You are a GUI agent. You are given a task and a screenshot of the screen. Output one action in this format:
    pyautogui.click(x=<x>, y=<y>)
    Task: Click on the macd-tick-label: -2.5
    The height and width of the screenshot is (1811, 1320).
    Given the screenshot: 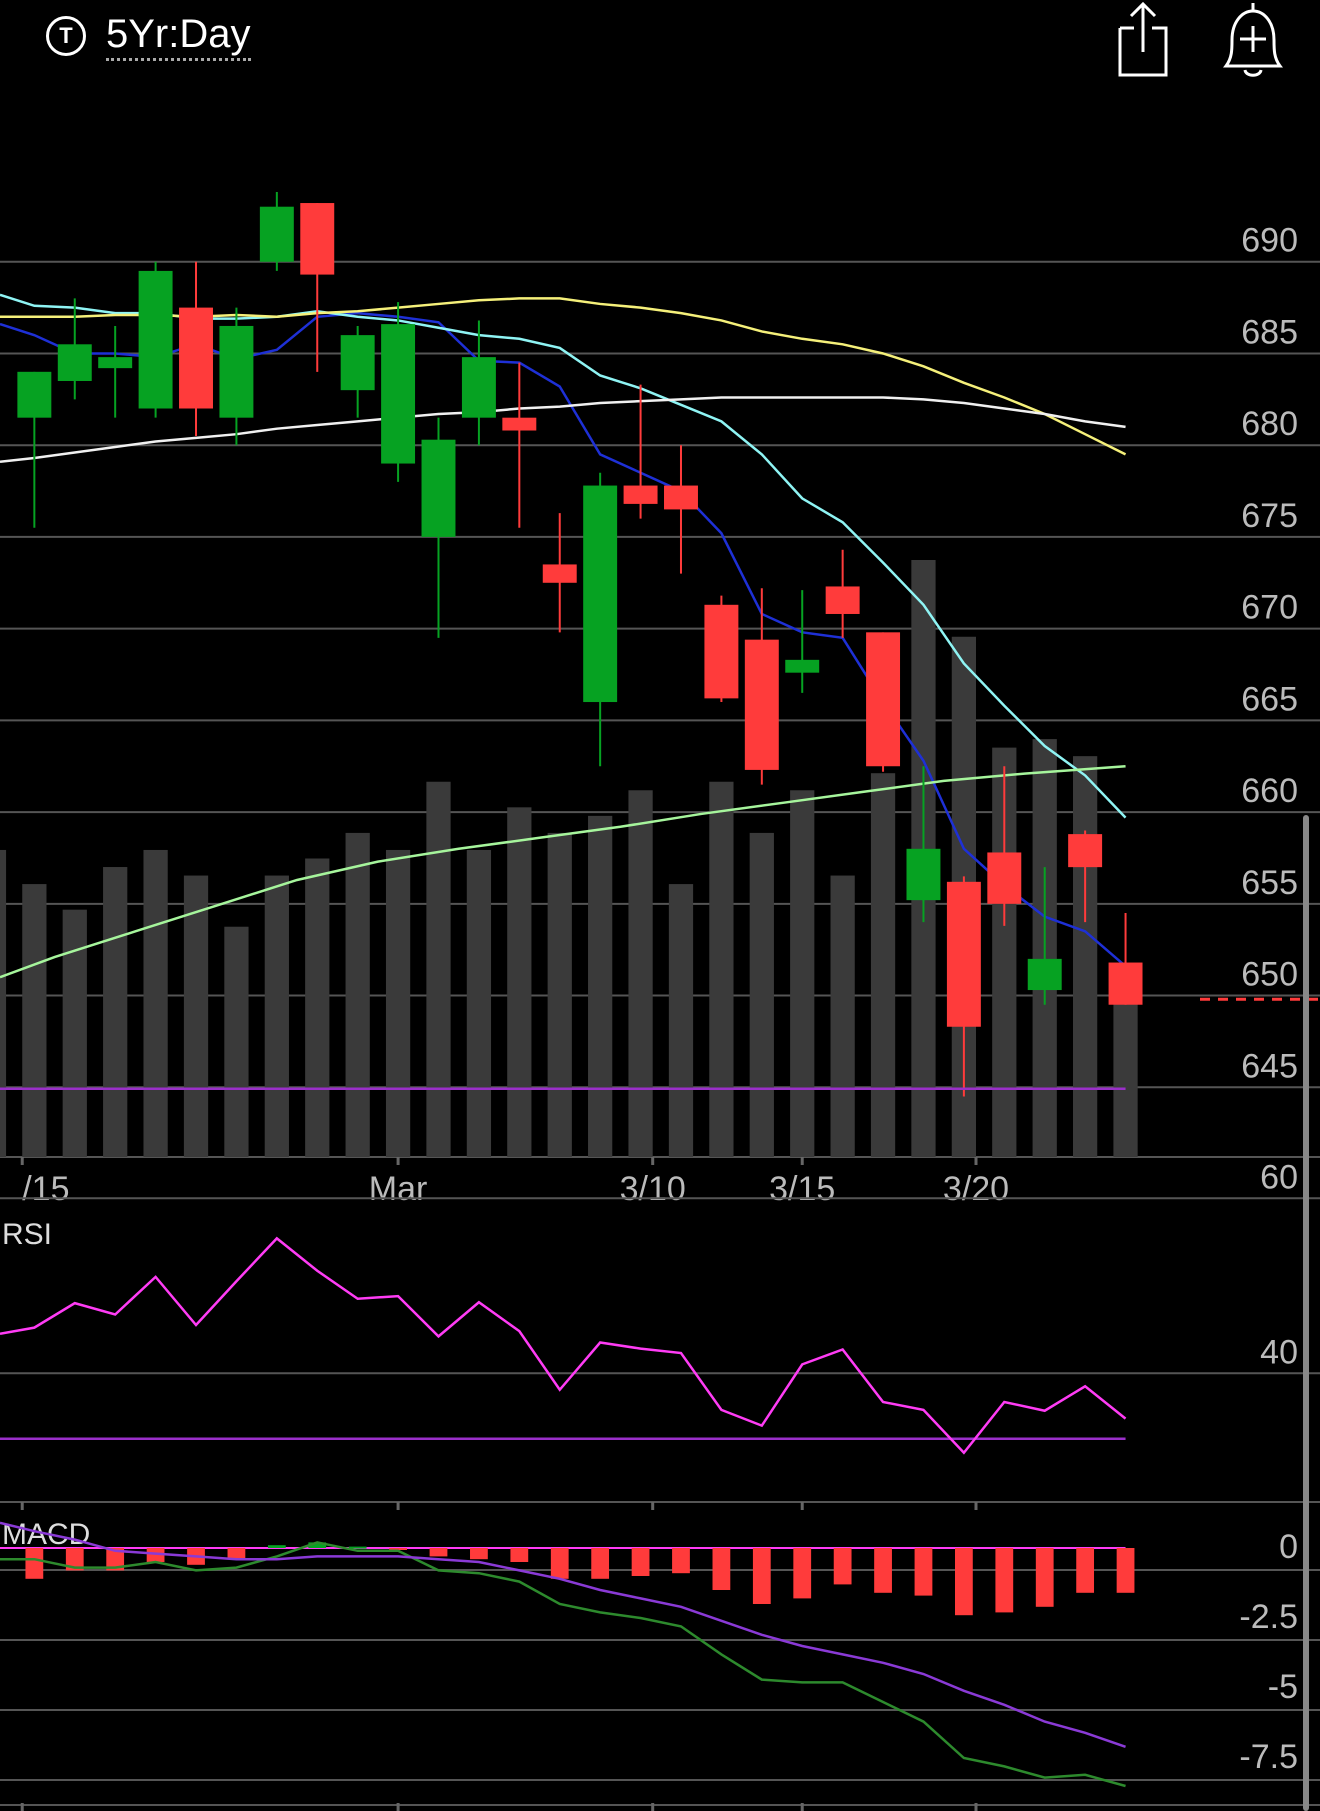 What is the action you would take?
    pyautogui.click(x=1268, y=1617)
    